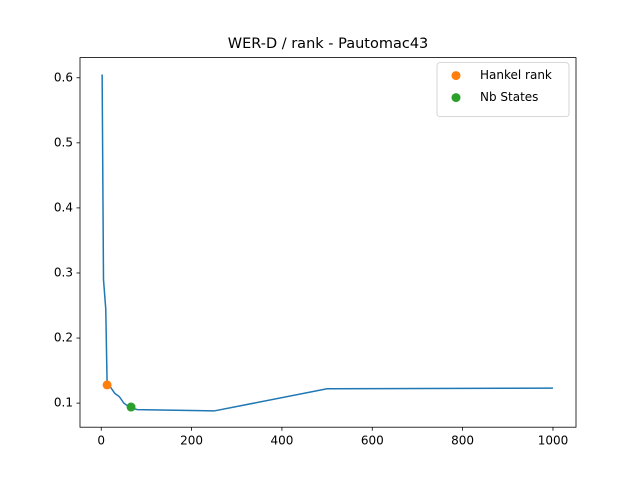 This screenshot has width=640, height=480. I want to click on y-tick-label: 0.5, so click(63, 142).